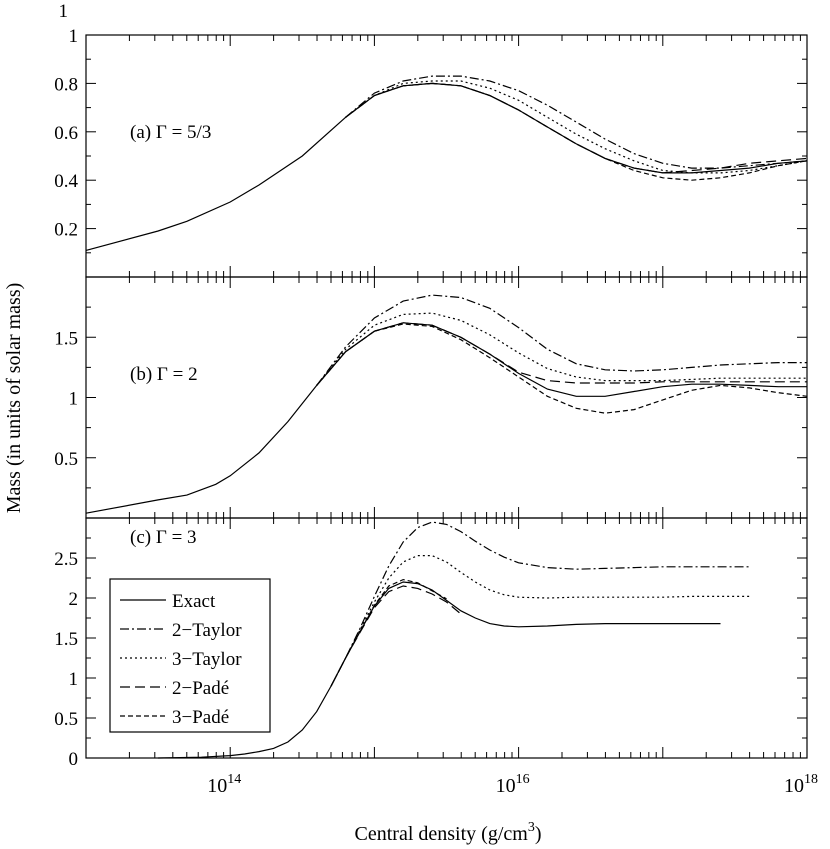 This screenshot has height=849, width=830. What do you see at coordinates (14, 398) in the screenshot?
I see `y-axis-label: Mass (in units of solar mass)` at bounding box center [14, 398].